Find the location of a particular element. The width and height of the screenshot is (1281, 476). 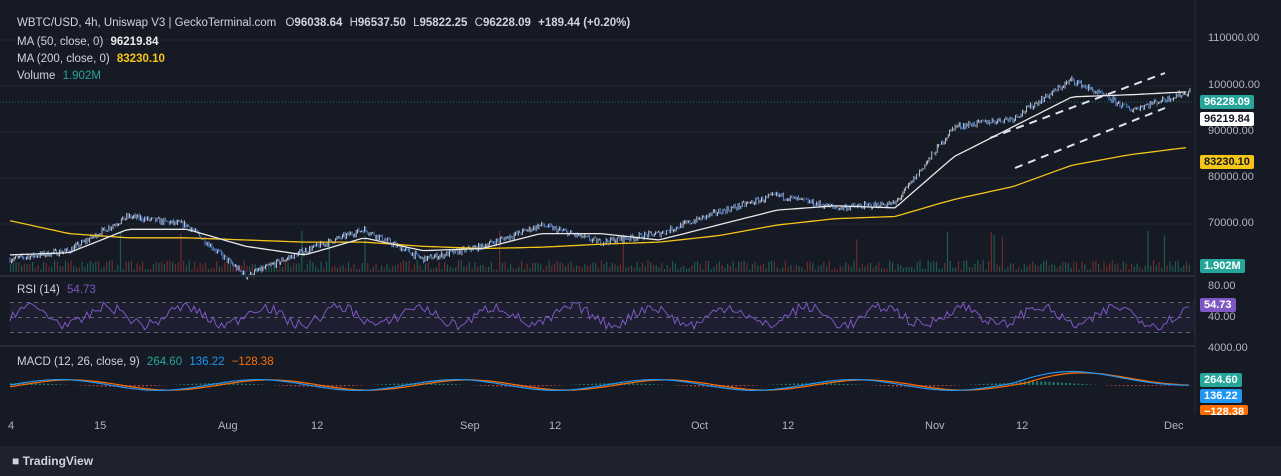

trend-channel is located at coordinates (1077, 120).